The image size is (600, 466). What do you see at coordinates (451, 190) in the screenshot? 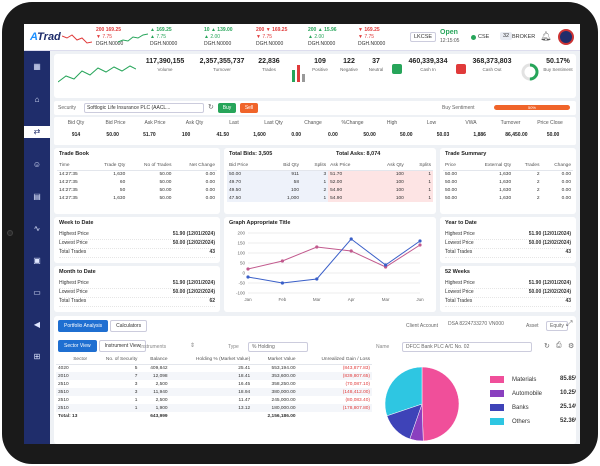
I see `table-cell: 50.00` at bounding box center [451, 190].